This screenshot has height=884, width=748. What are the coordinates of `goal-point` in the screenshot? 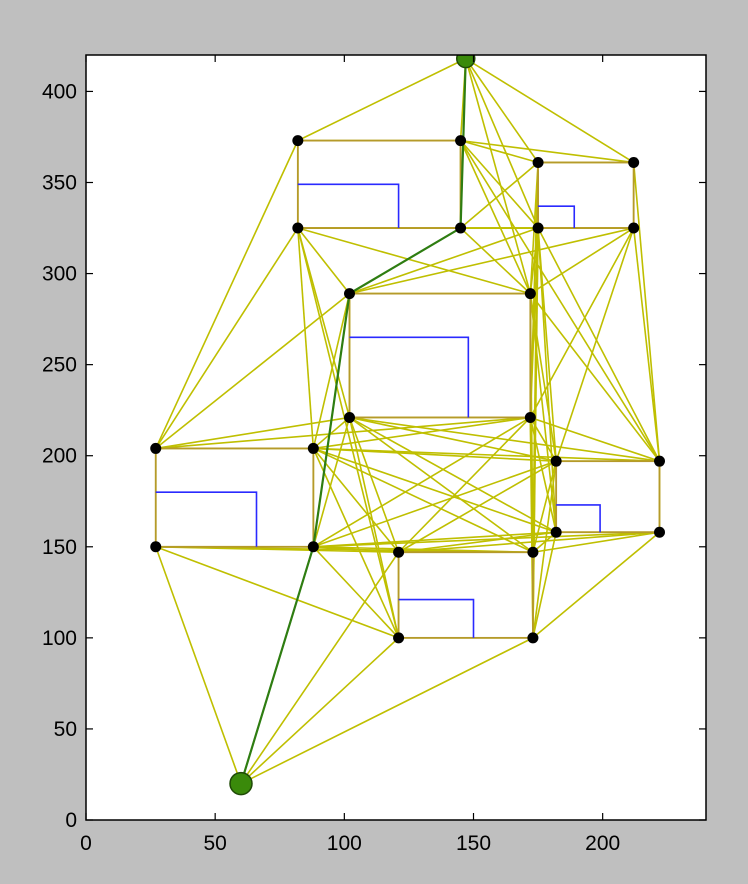 It's located at (466, 62).